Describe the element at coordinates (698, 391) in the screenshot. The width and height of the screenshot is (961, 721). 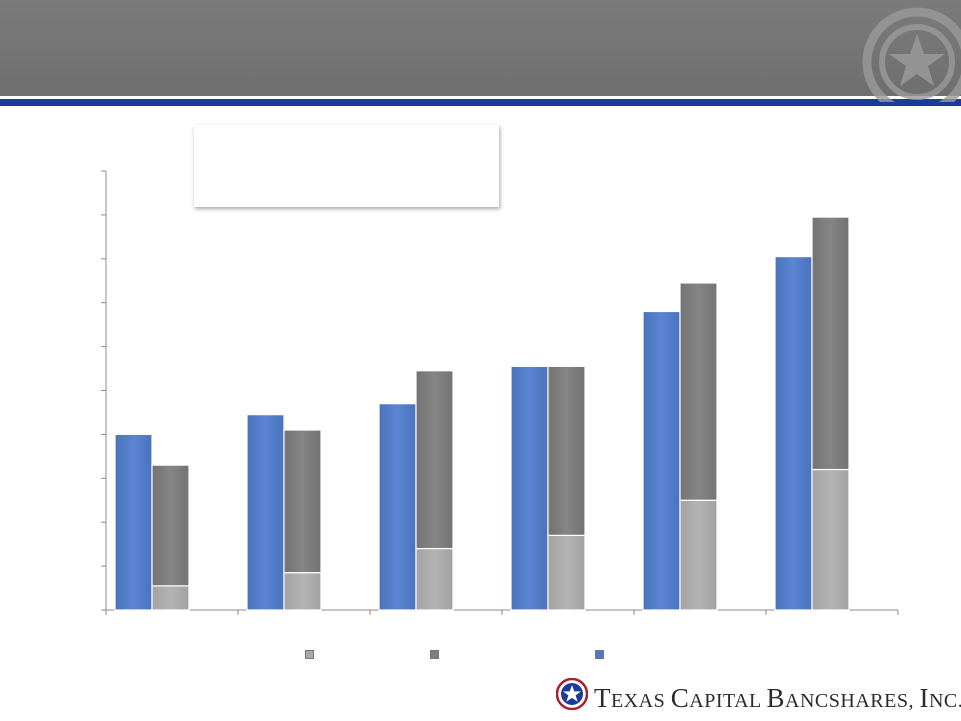
I see `bar-gray-s1-c4` at that location.